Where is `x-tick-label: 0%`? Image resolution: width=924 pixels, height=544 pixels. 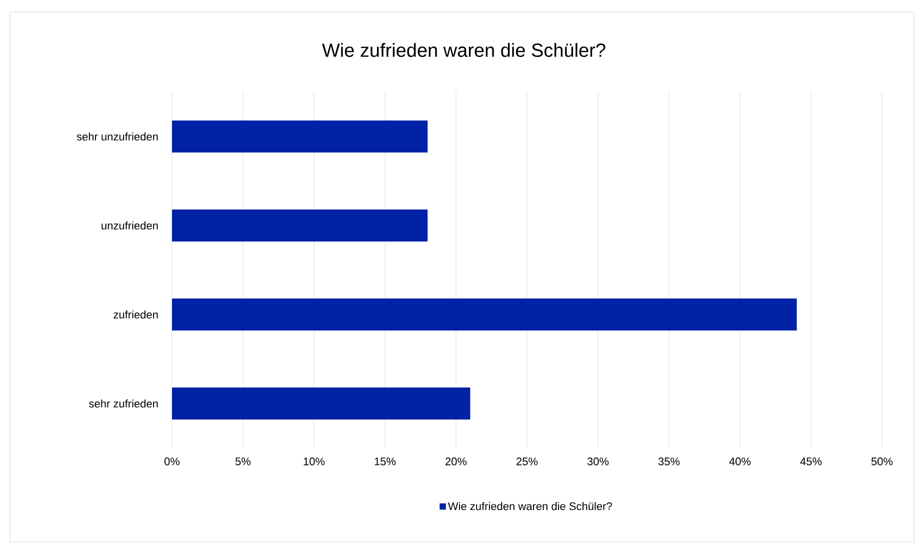
x-tick-label: 0% is located at coordinates (172, 462).